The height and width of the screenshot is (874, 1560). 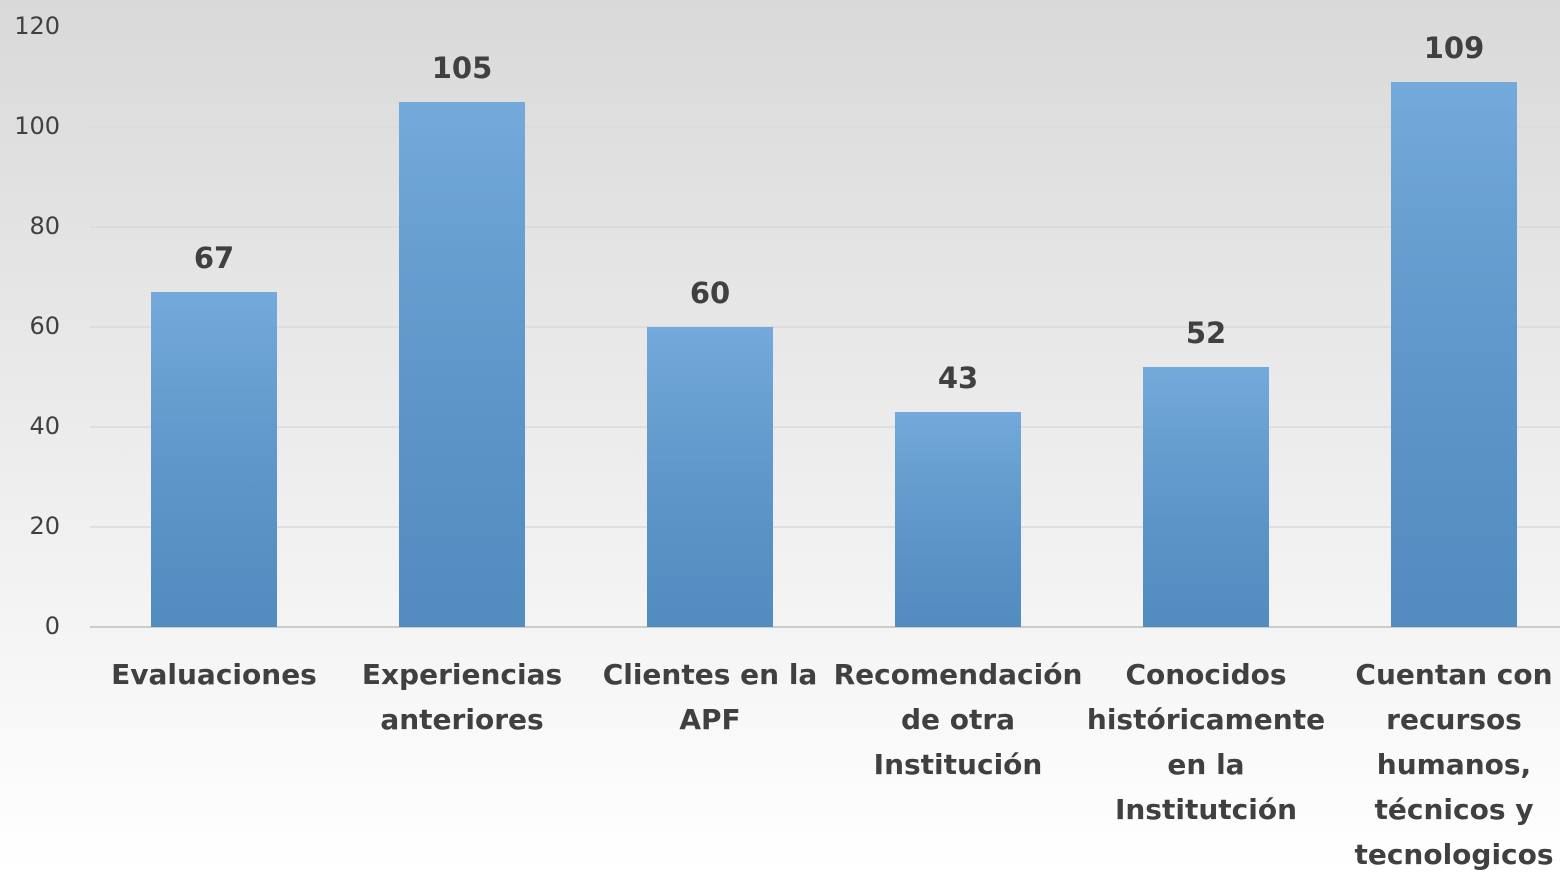 I want to click on x-tick-label: Clientes en la APF, so click(x=710, y=697).